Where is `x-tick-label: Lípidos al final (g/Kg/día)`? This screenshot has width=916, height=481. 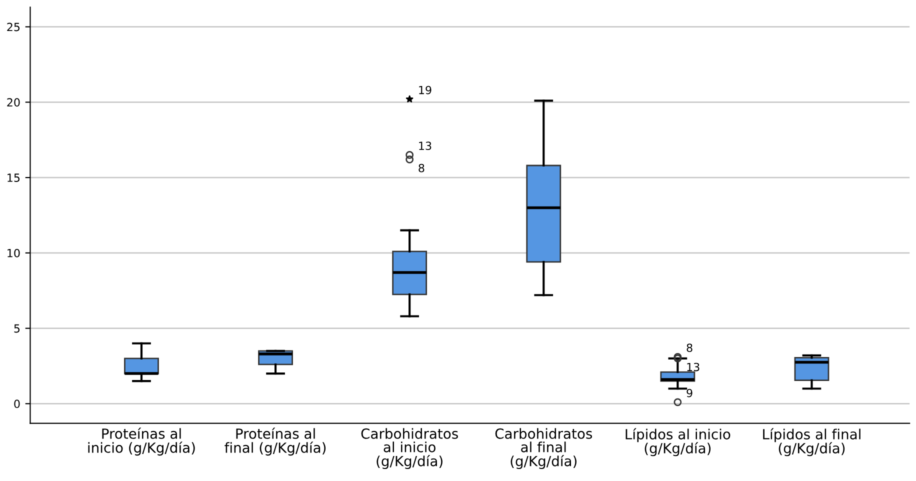
x-tick-label: Lípidos al final (g/Kg/día) is located at coordinates (811, 442).